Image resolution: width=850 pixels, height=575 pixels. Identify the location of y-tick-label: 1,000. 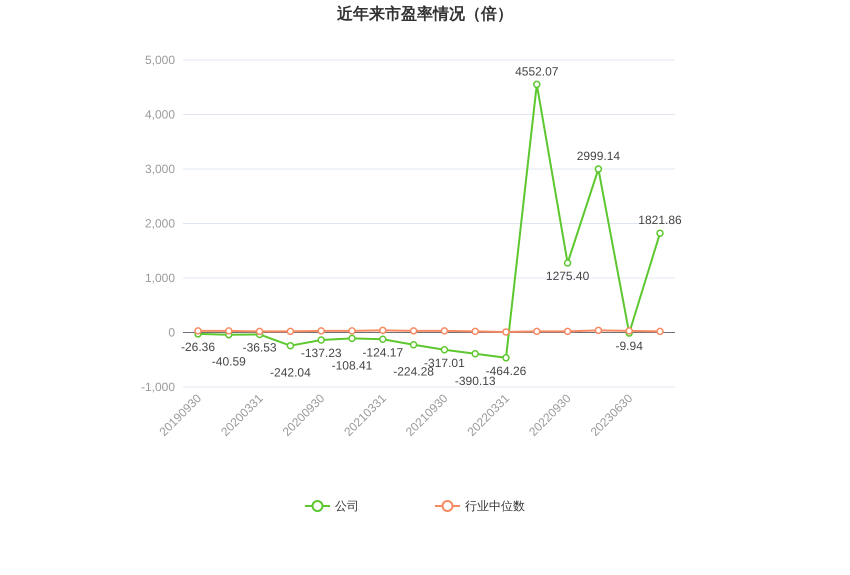
(160, 278).